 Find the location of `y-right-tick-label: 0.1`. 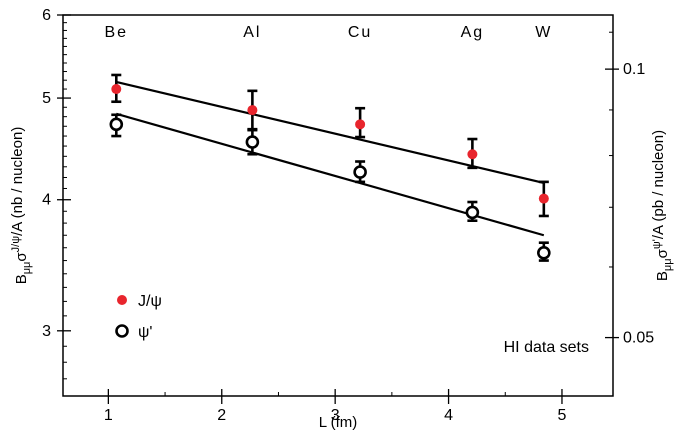

y-right-tick-label: 0.1 is located at coordinates (634, 69).